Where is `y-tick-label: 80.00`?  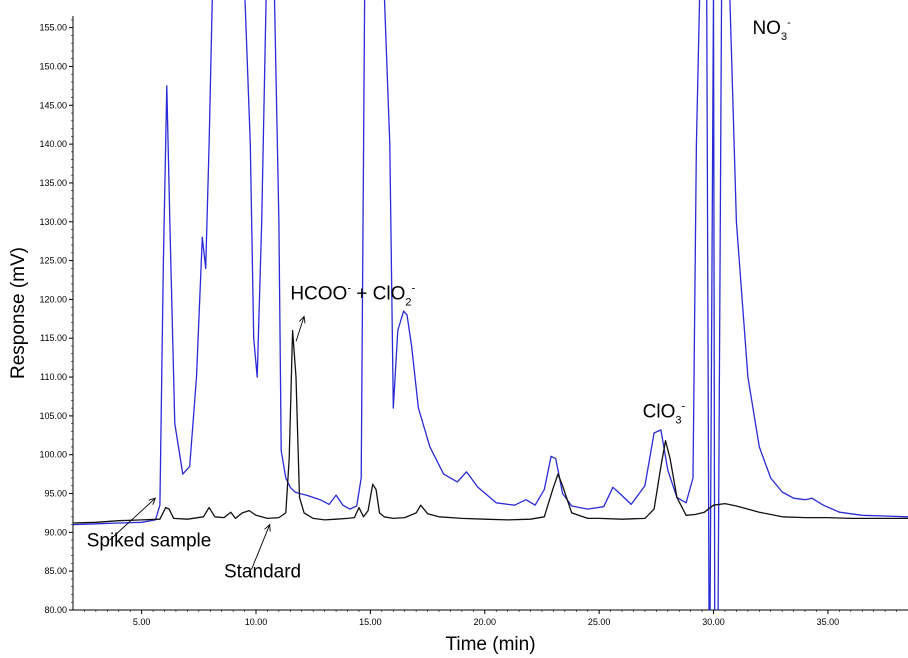 y-tick-label: 80.00 is located at coordinates (55, 610).